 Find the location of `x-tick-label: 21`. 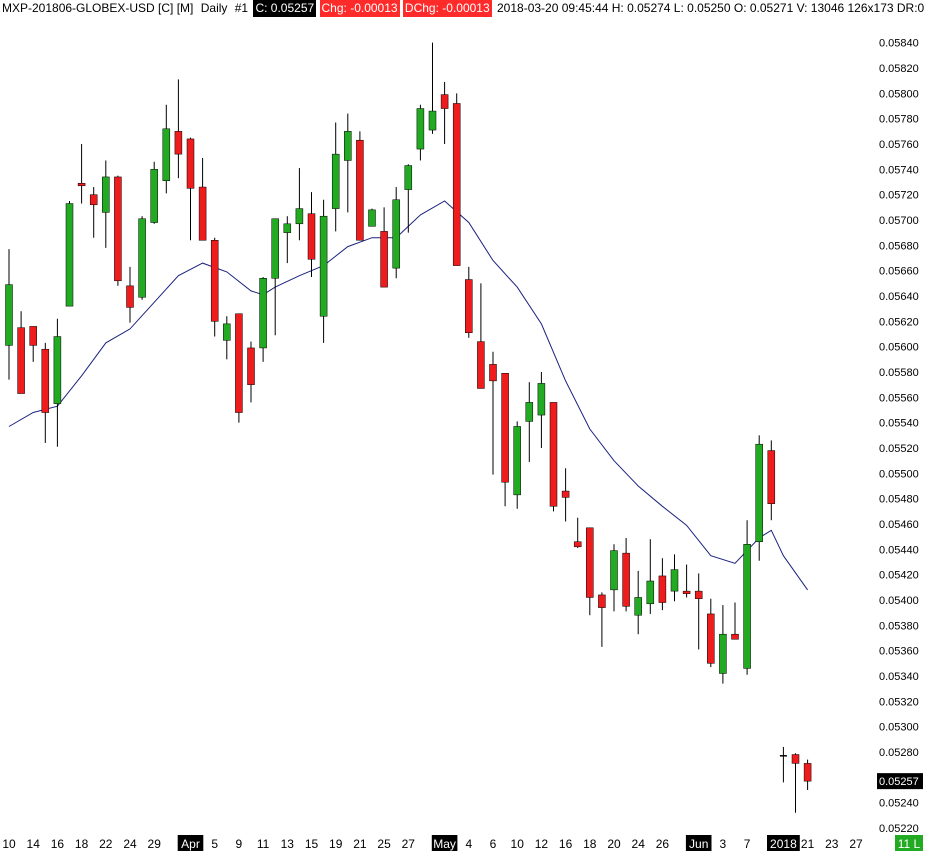

x-tick-label: 21 is located at coordinates (360, 844).